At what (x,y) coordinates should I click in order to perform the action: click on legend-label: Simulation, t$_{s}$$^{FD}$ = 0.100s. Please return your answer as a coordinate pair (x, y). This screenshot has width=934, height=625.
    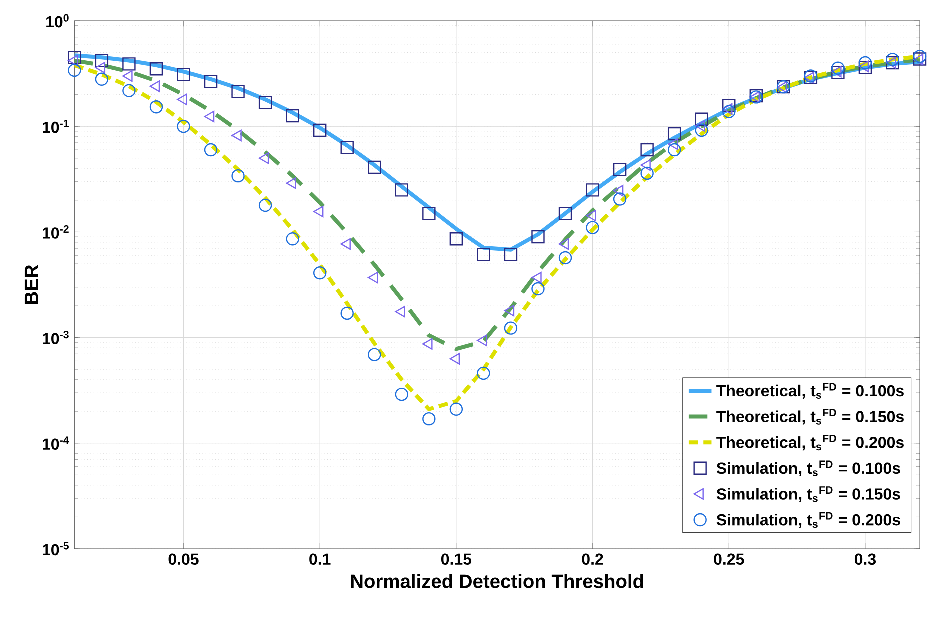
    Looking at the image, I should click on (808, 468).